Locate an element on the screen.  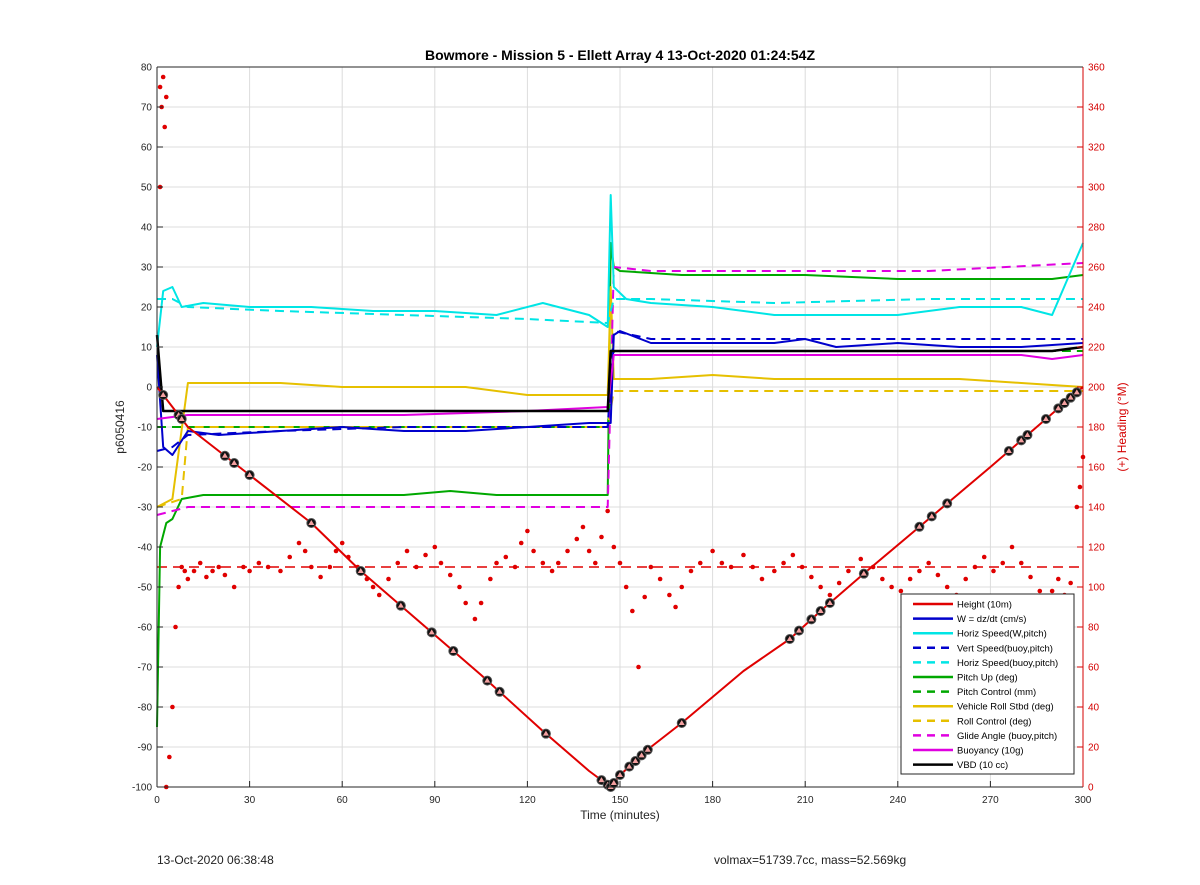
y2-tick-label: 260 is located at coordinates (1096, 268).